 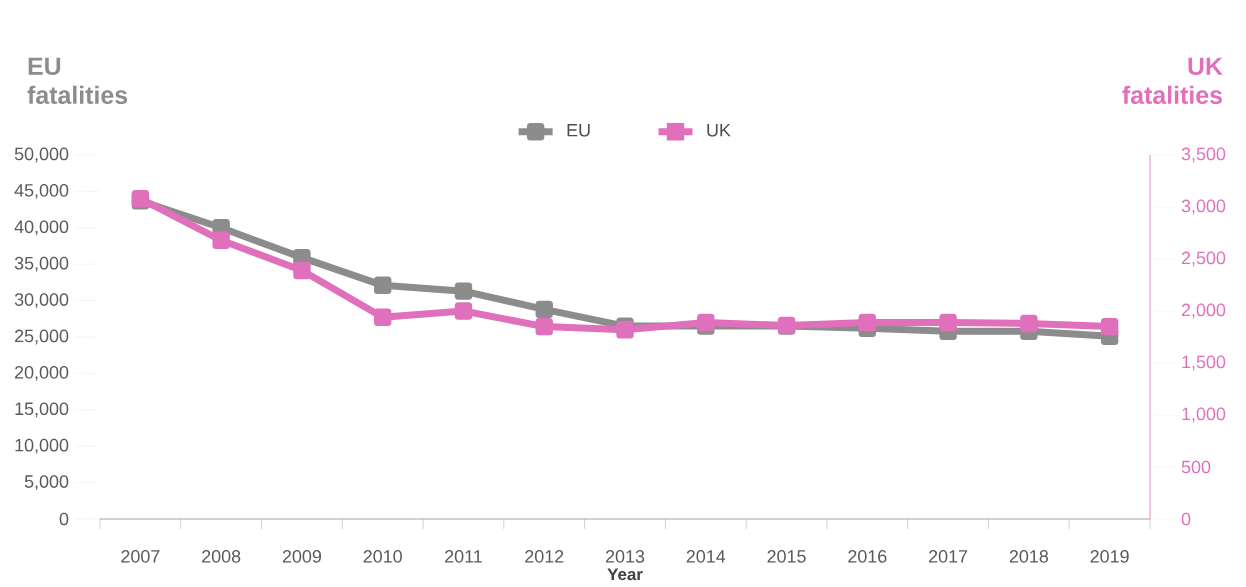 What do you see at coordinates (578, 130) in the screenshot?
I see `legend-label: EU` at bounding box center [578, 130].